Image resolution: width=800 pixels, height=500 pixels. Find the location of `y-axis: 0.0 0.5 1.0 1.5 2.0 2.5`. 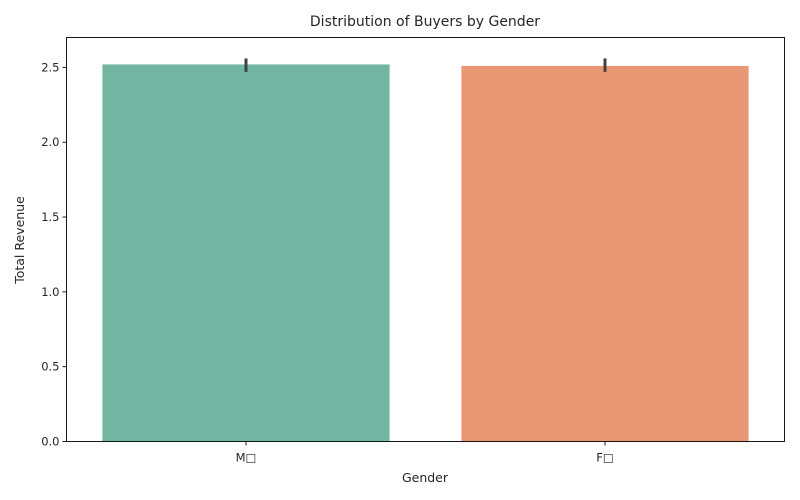

y-axis: 0.0 0.5 1.0 1.5 2.0 2.5 is located at coordinates (54, 254).